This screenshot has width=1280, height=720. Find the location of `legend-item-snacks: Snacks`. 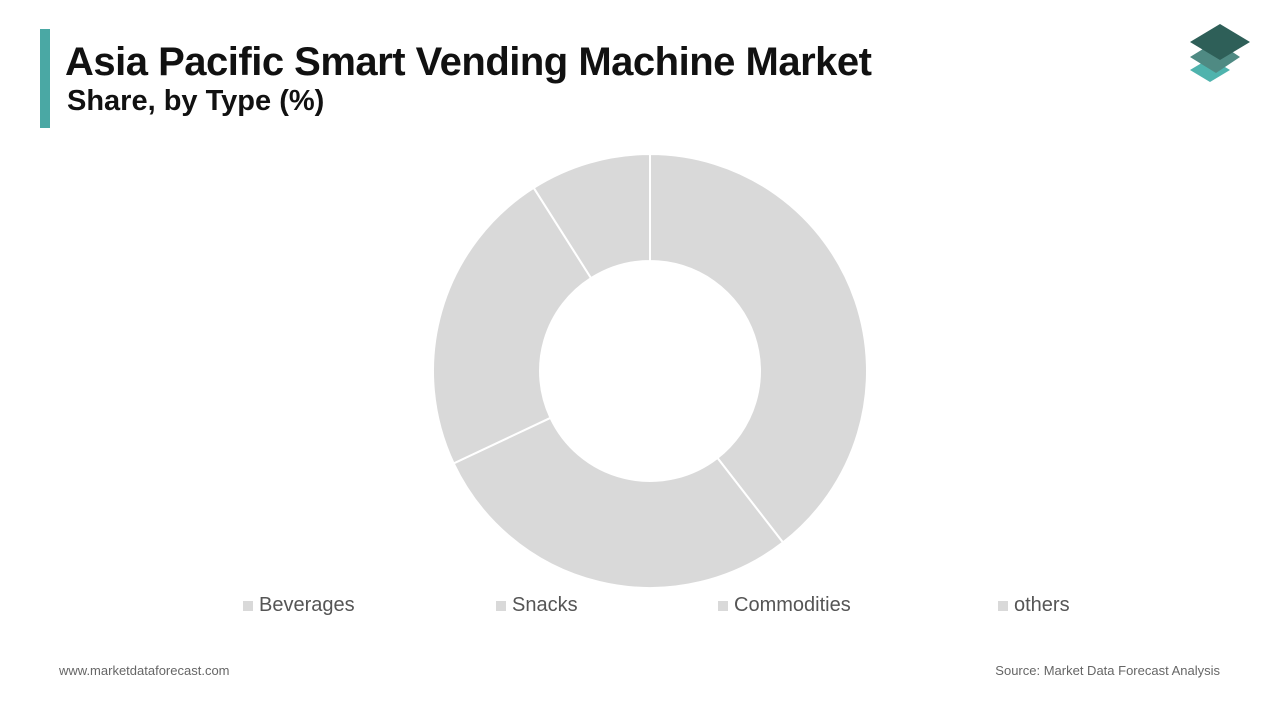

legend-item-snacks: Snacks is located at coordinates (537, 605).